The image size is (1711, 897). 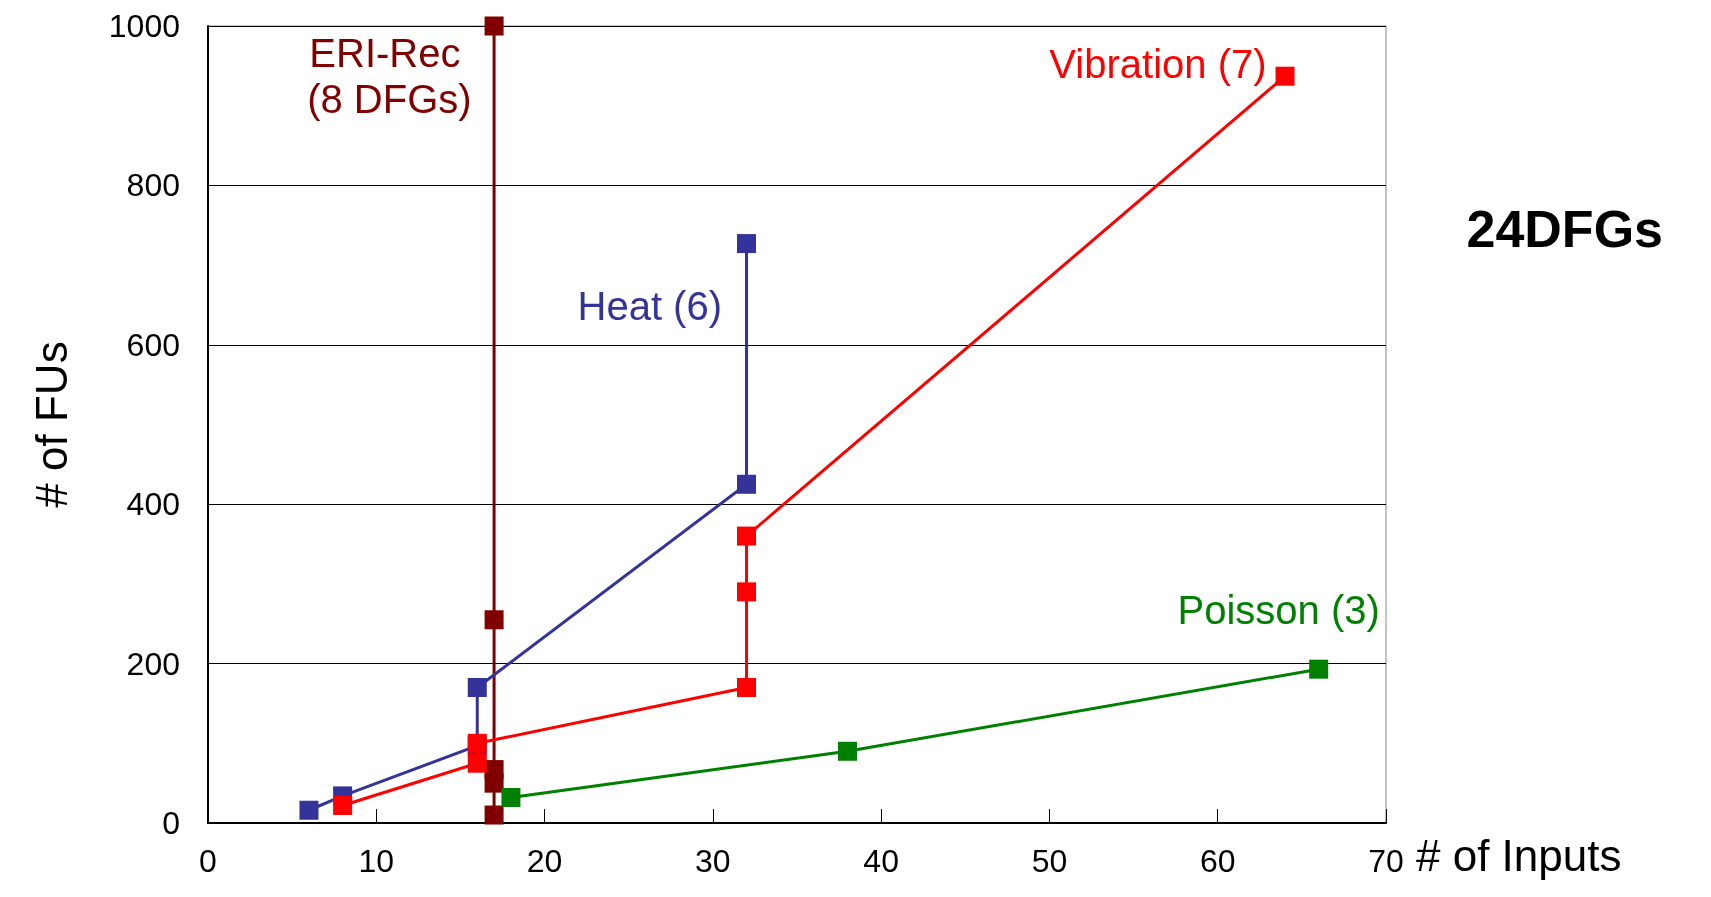 I want to click on series-label: ERI-Rec (8 DFGs), so click(x=389, y=76).